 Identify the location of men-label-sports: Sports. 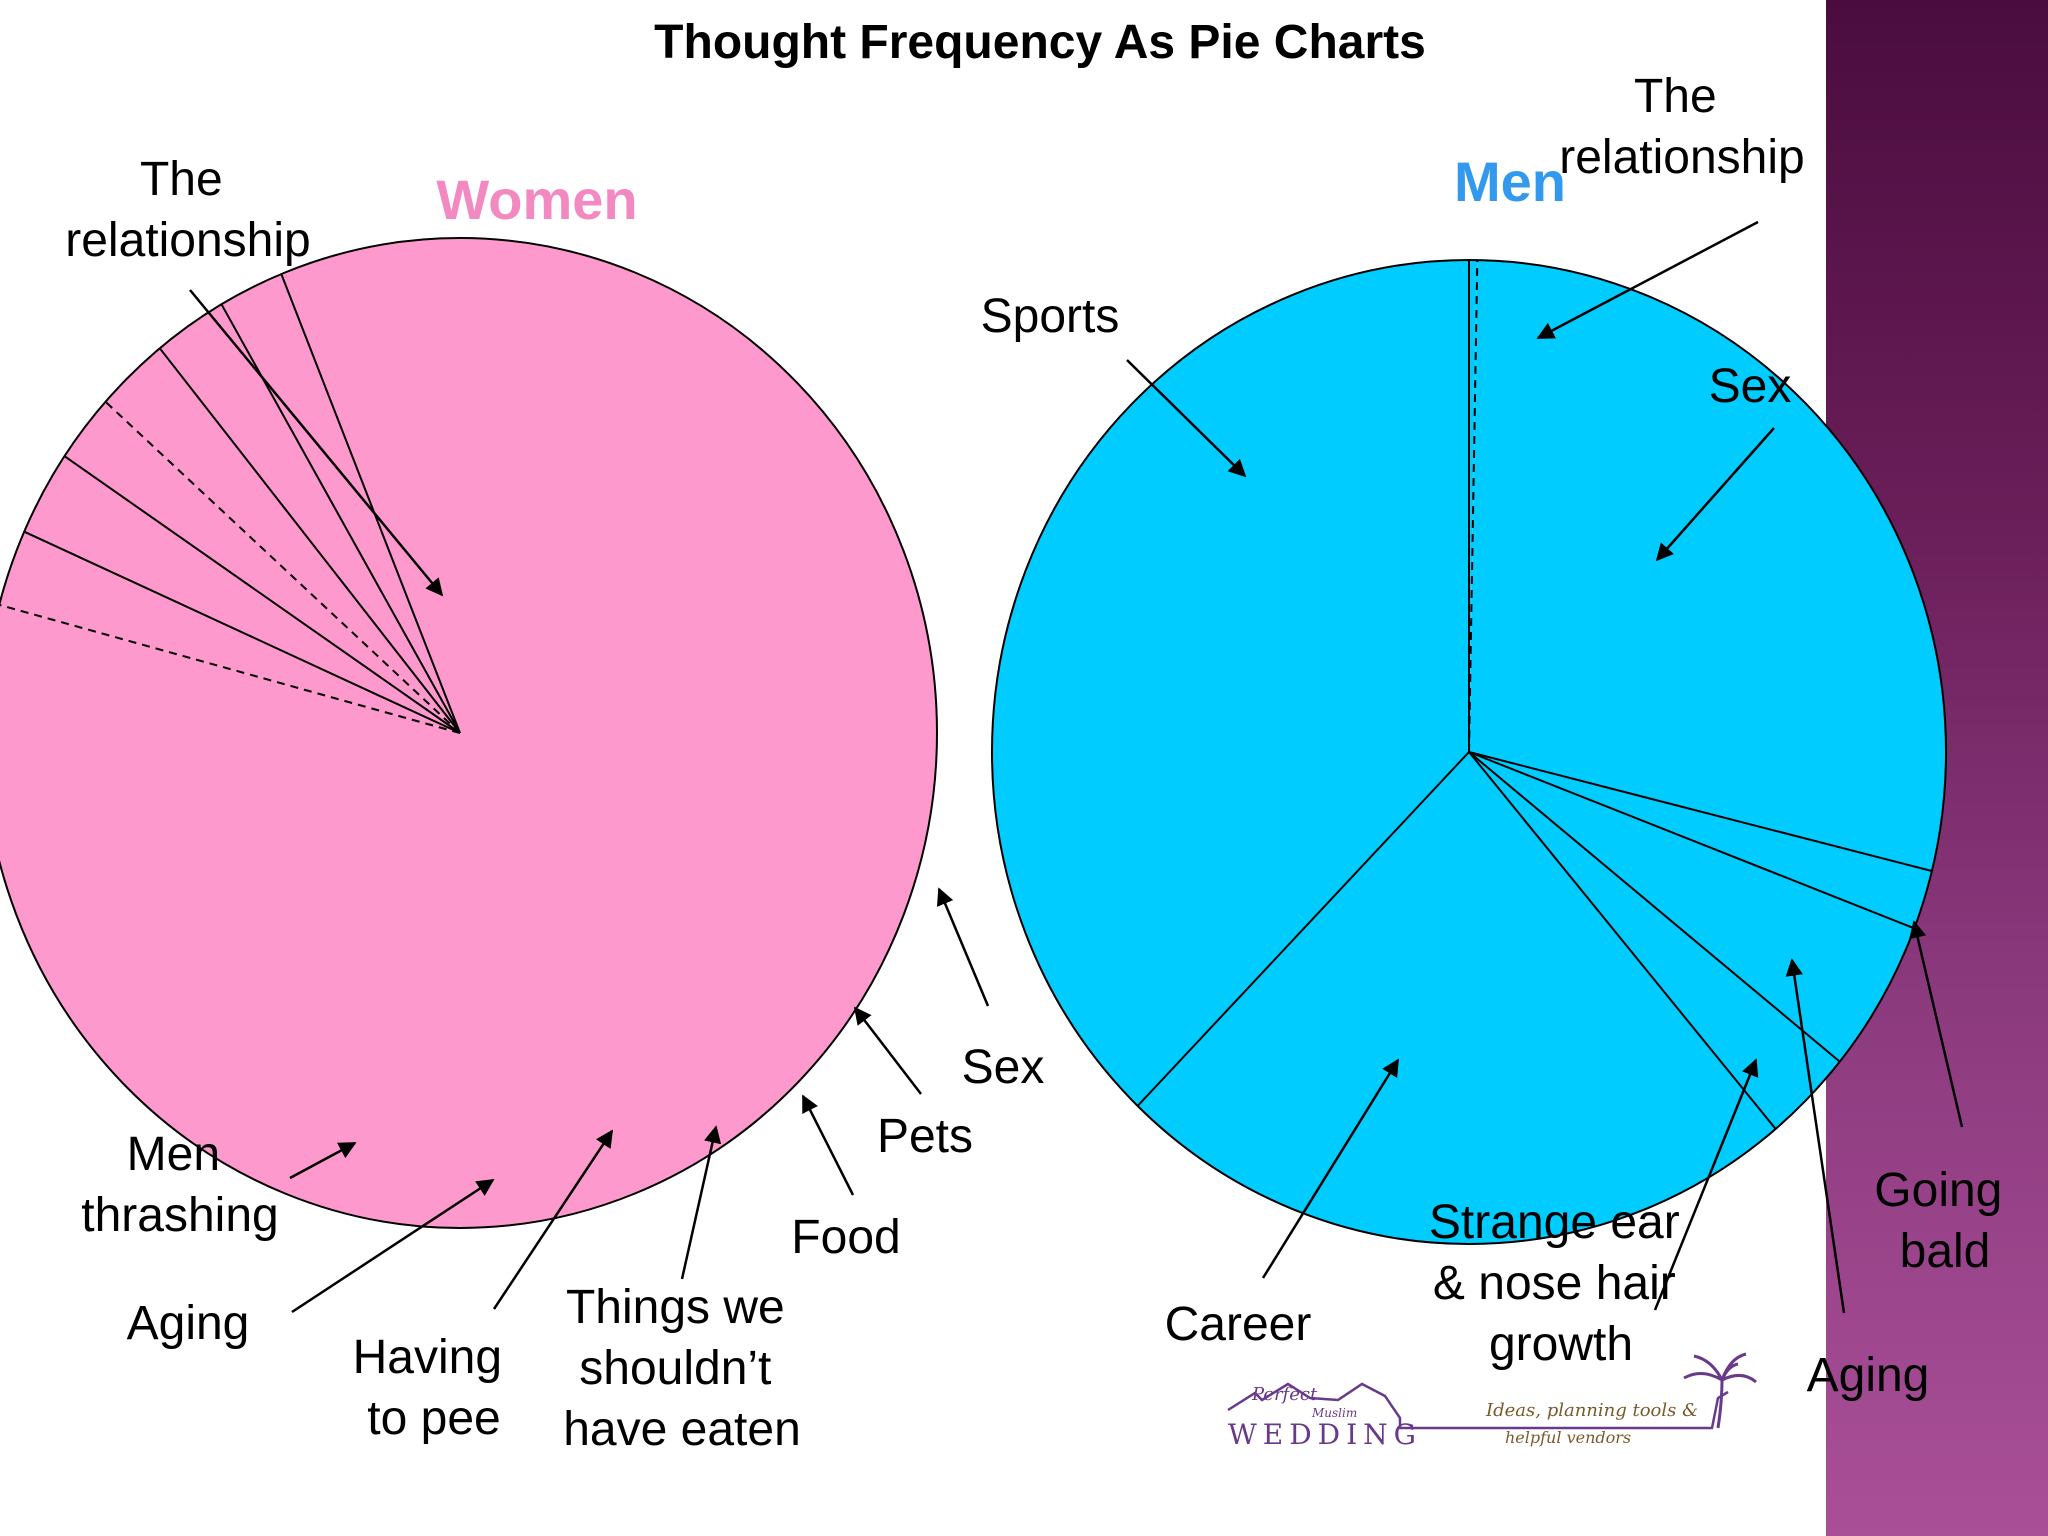
(1050, 316).